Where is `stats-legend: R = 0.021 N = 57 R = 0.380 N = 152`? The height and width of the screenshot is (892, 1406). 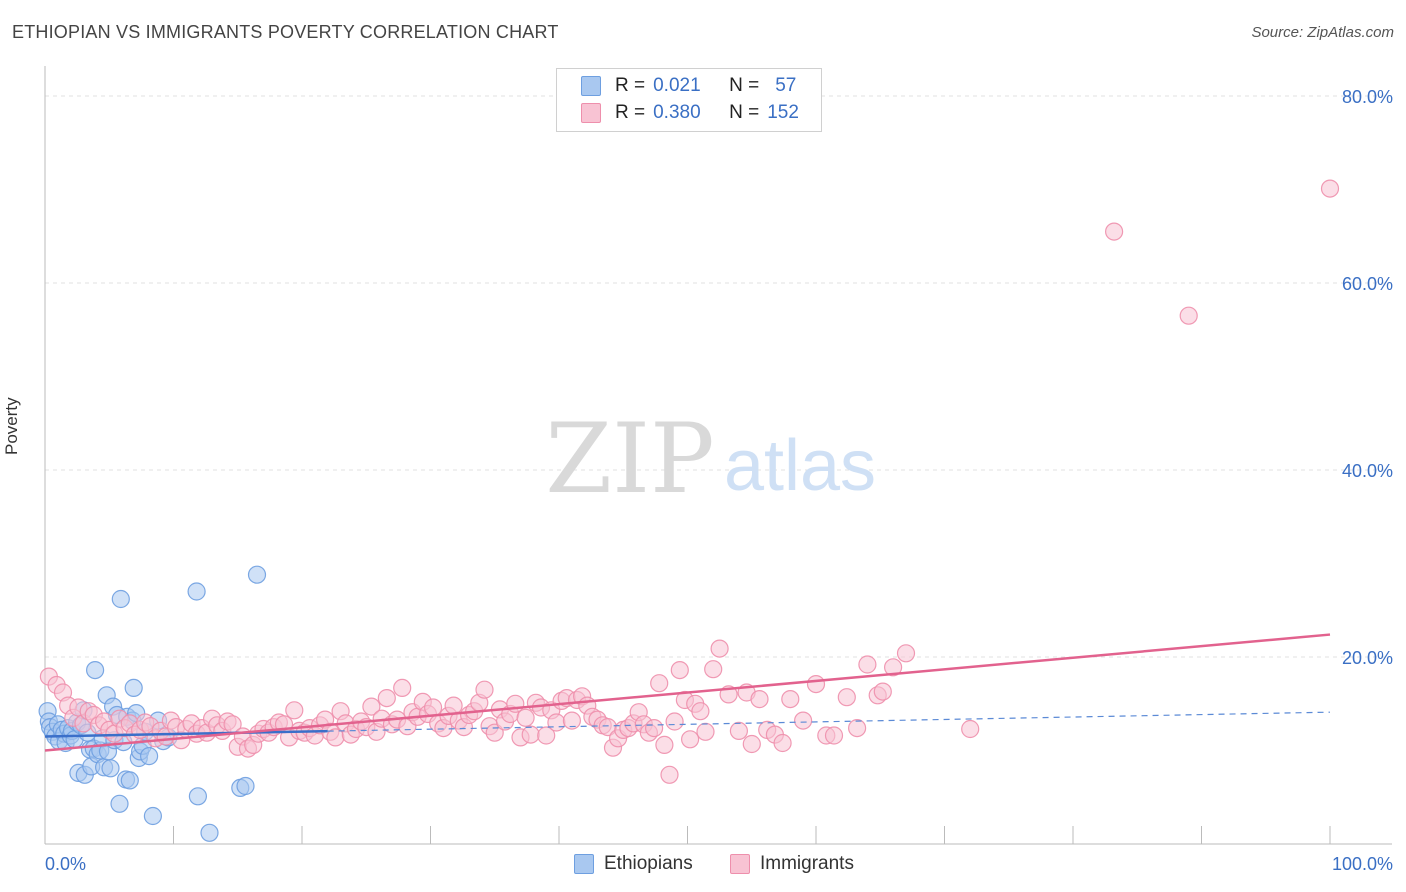 stats-legend: R = 0.021 N = 57 R = 0.380 N = 152 is located at coordinates (689, 100).